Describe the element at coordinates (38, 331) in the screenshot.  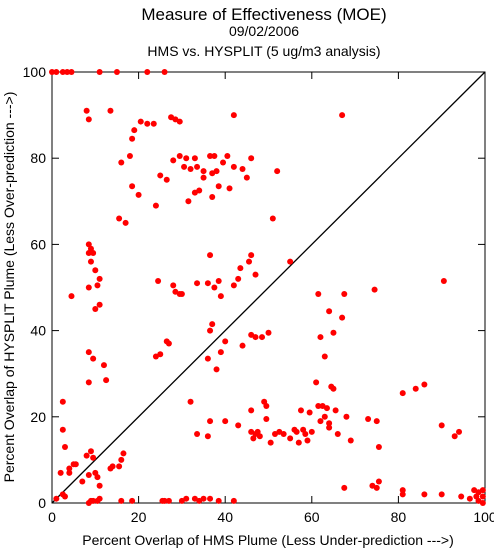
I see `y-tick-label: 40` at that location.